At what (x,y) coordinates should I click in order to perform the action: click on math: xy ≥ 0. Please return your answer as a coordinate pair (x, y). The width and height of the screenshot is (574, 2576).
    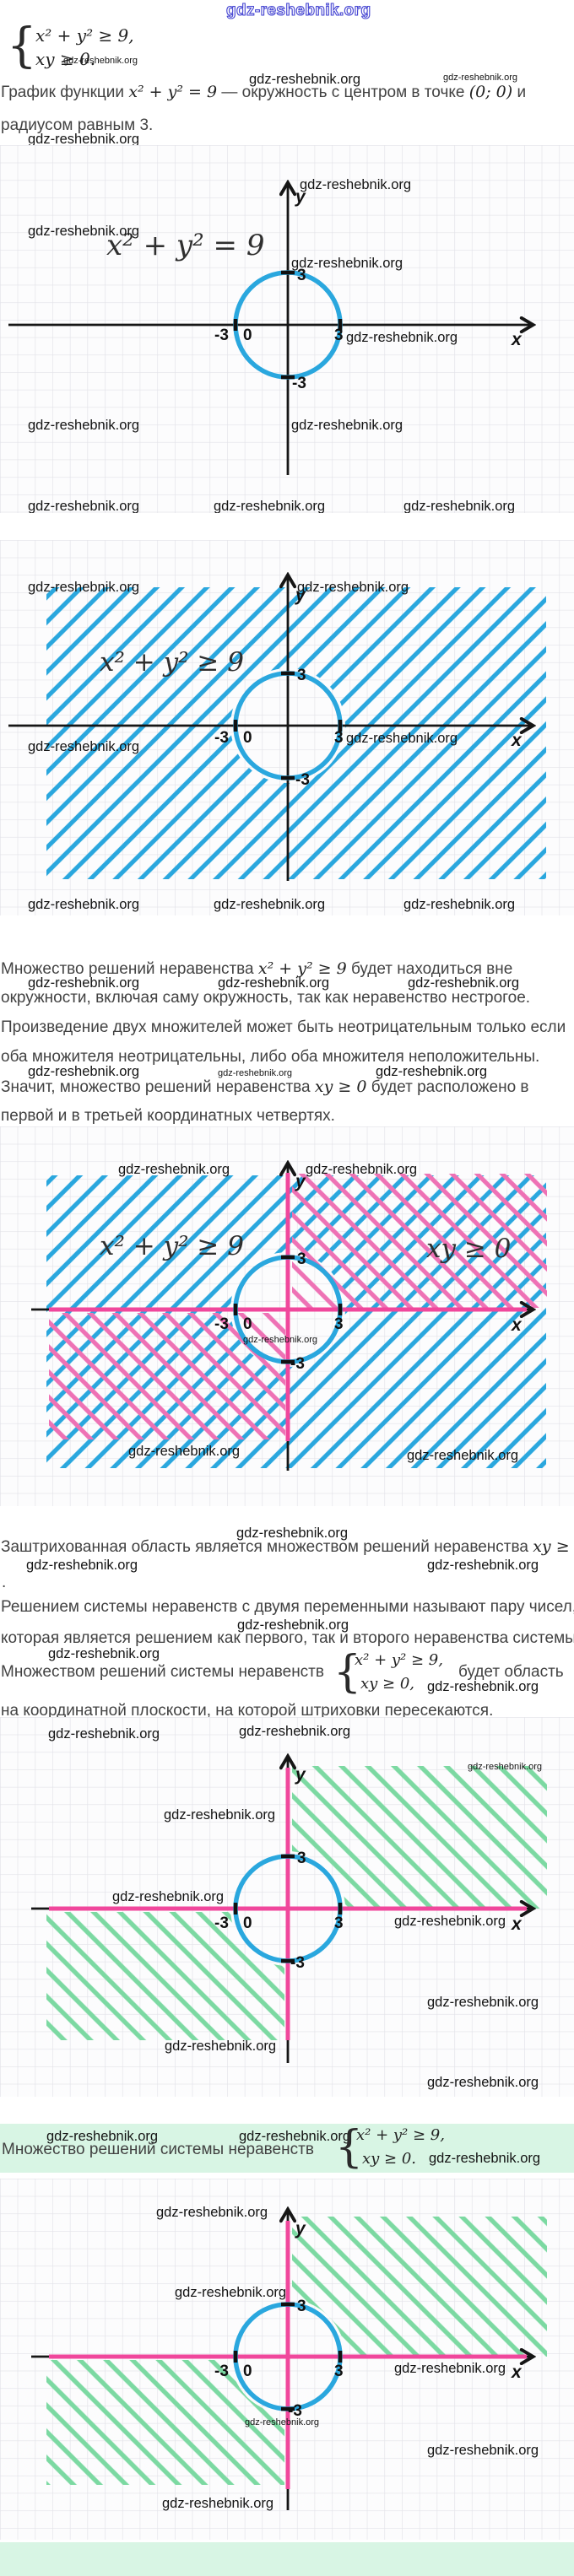
    Looking at the image, I should click on (340, 1086).